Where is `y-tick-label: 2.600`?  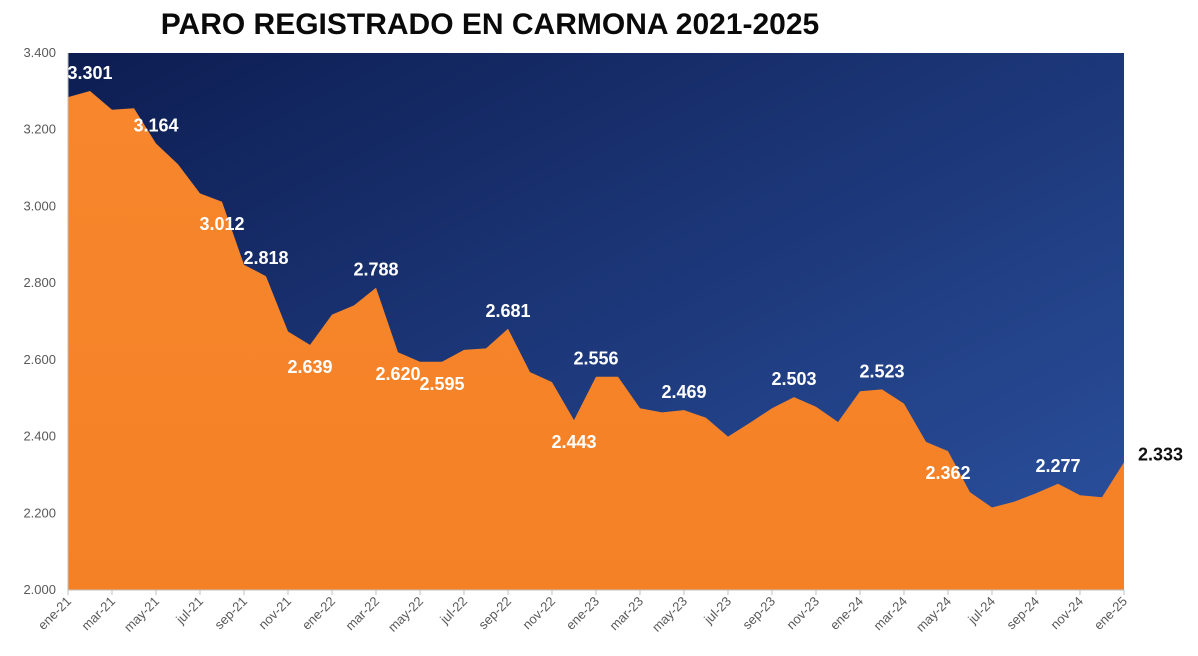
y-tick-label: 2.600 is located at coordinates (39, 359).